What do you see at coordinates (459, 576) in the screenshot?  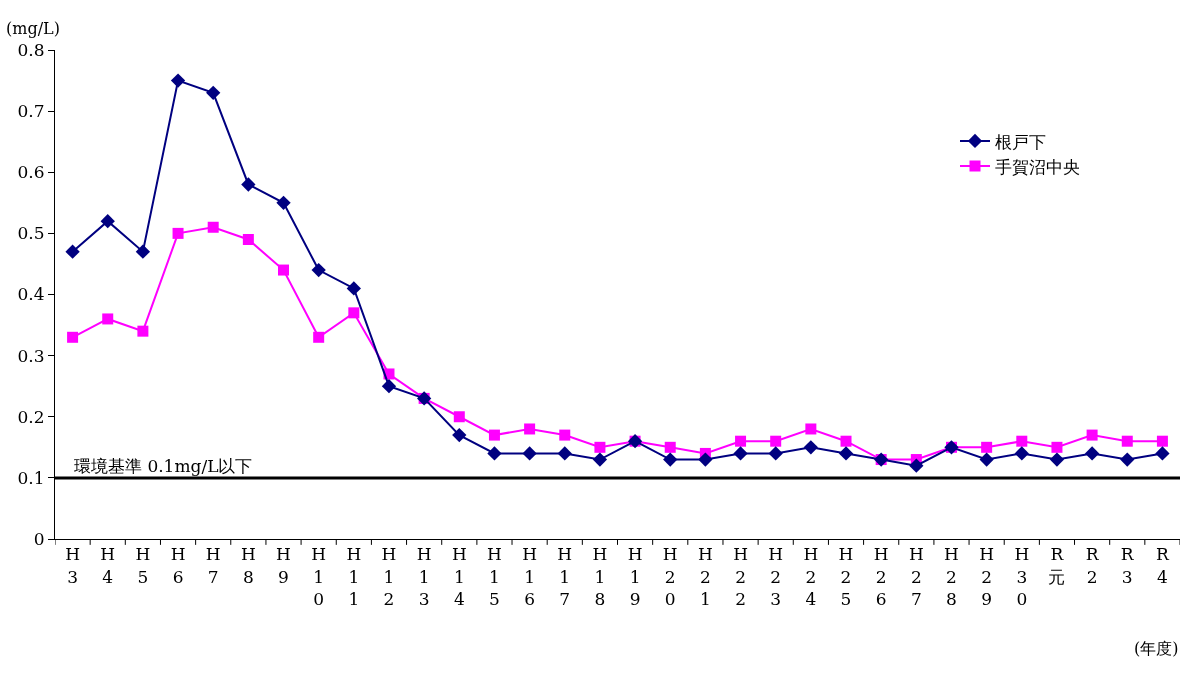 I see `x-tick-label: H14` at bounding box center [459, 576].